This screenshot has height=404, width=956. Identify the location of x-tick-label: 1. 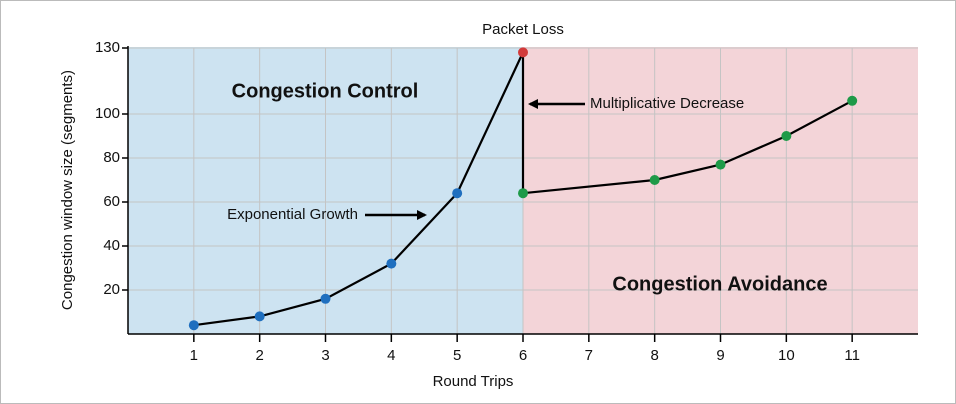
(194, 355).